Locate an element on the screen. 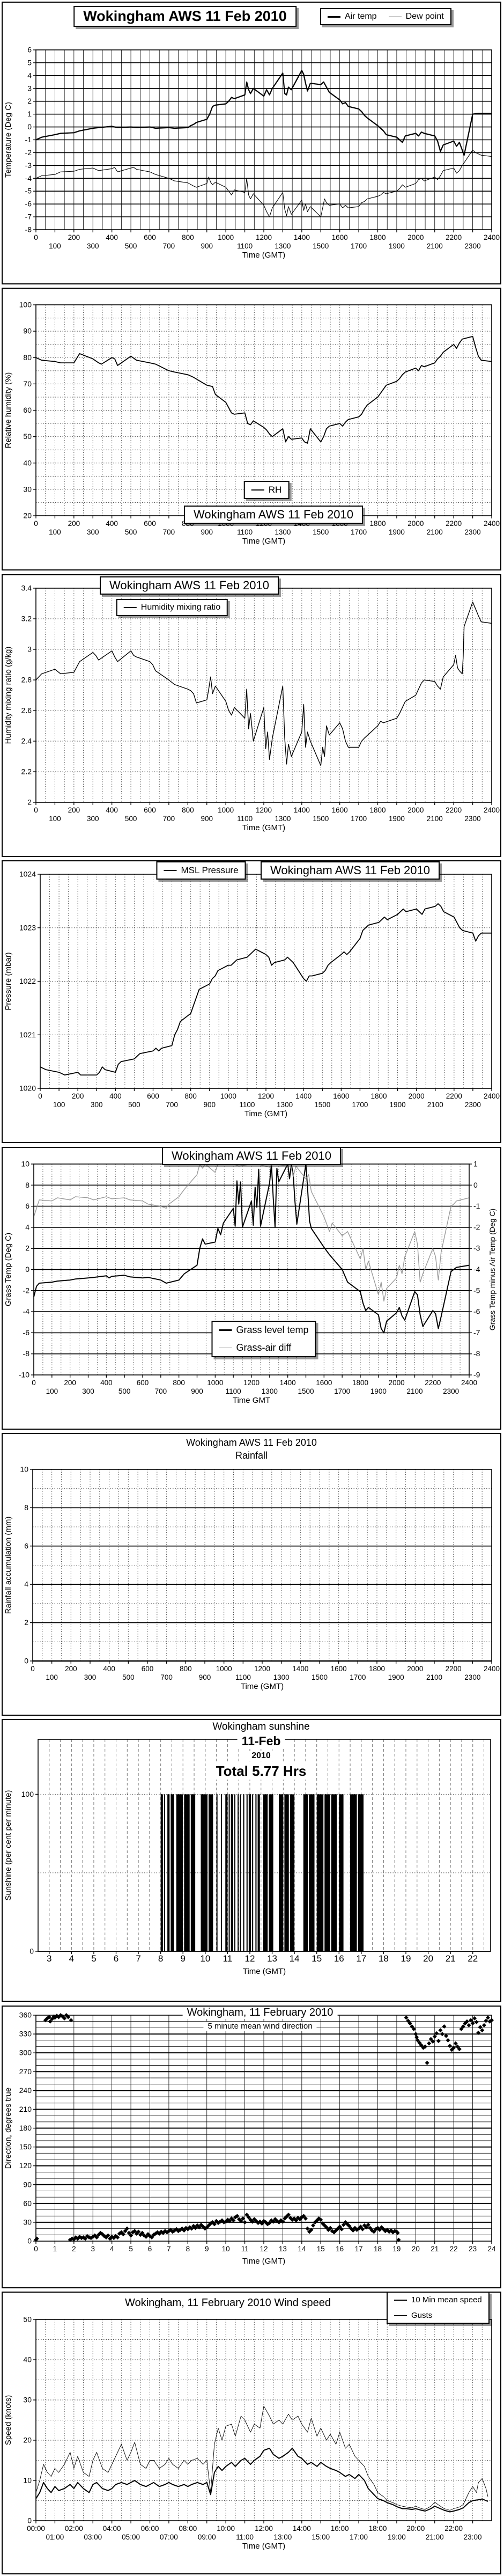 Image resolution: width=504 pixels, height=2576 pixels. svg-text: 400 is located at coordinates (112, 237).